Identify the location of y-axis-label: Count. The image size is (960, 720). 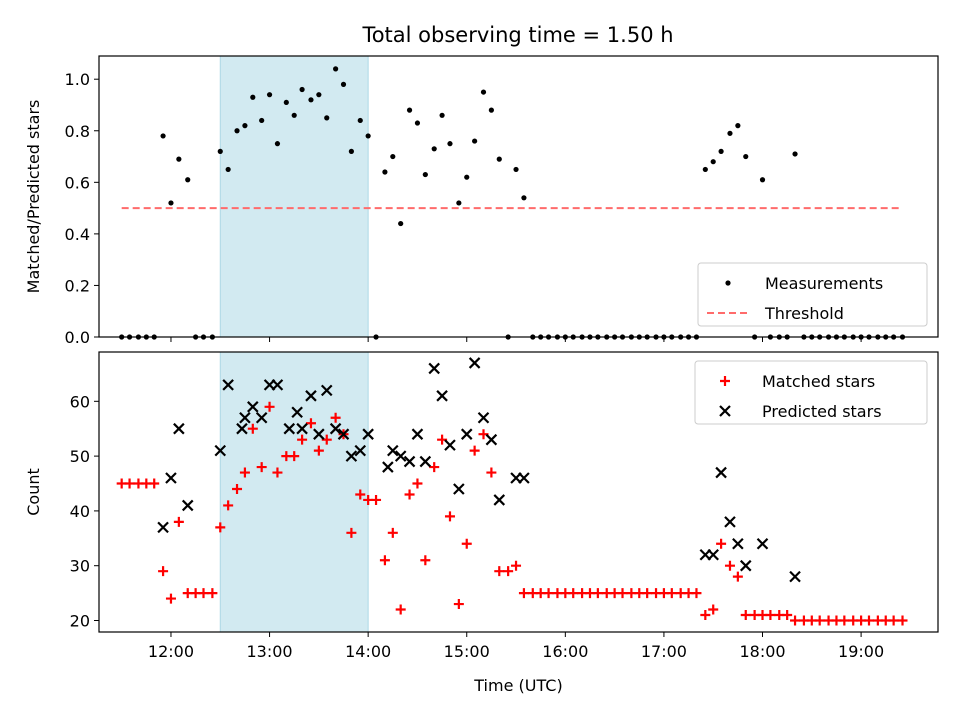
(33, 492).